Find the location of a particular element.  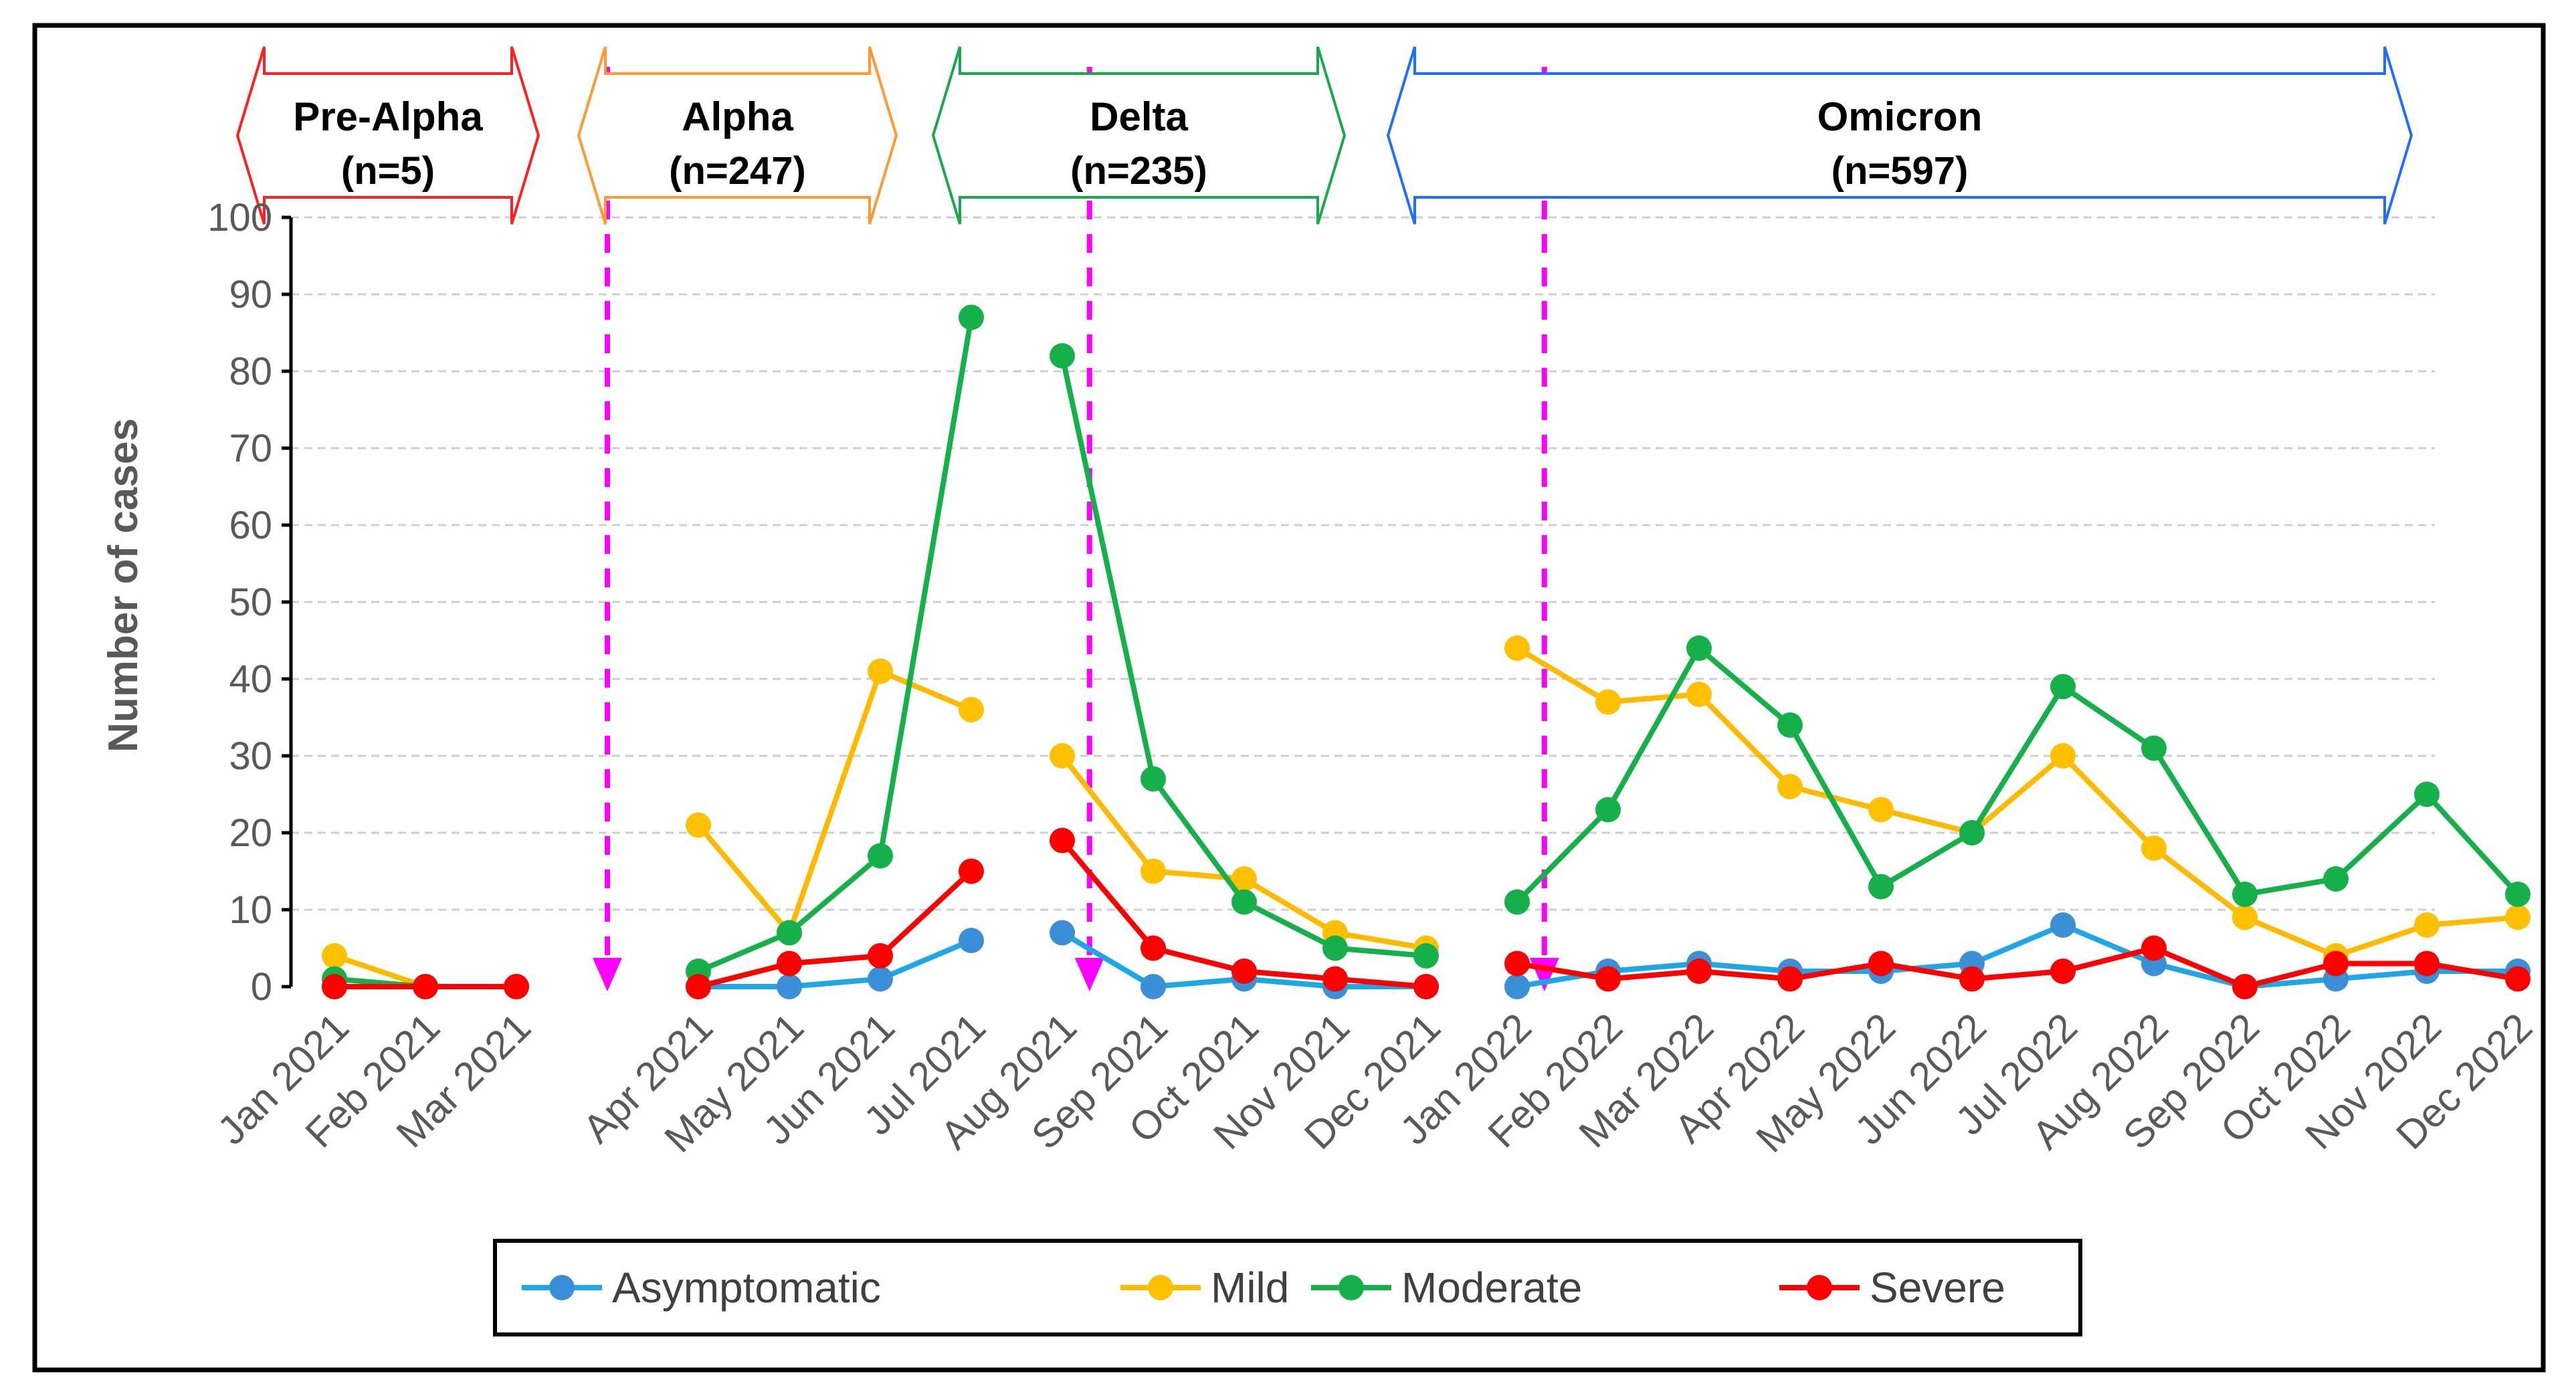

y-tick-label: 10 is located at coordinates (250, 910).